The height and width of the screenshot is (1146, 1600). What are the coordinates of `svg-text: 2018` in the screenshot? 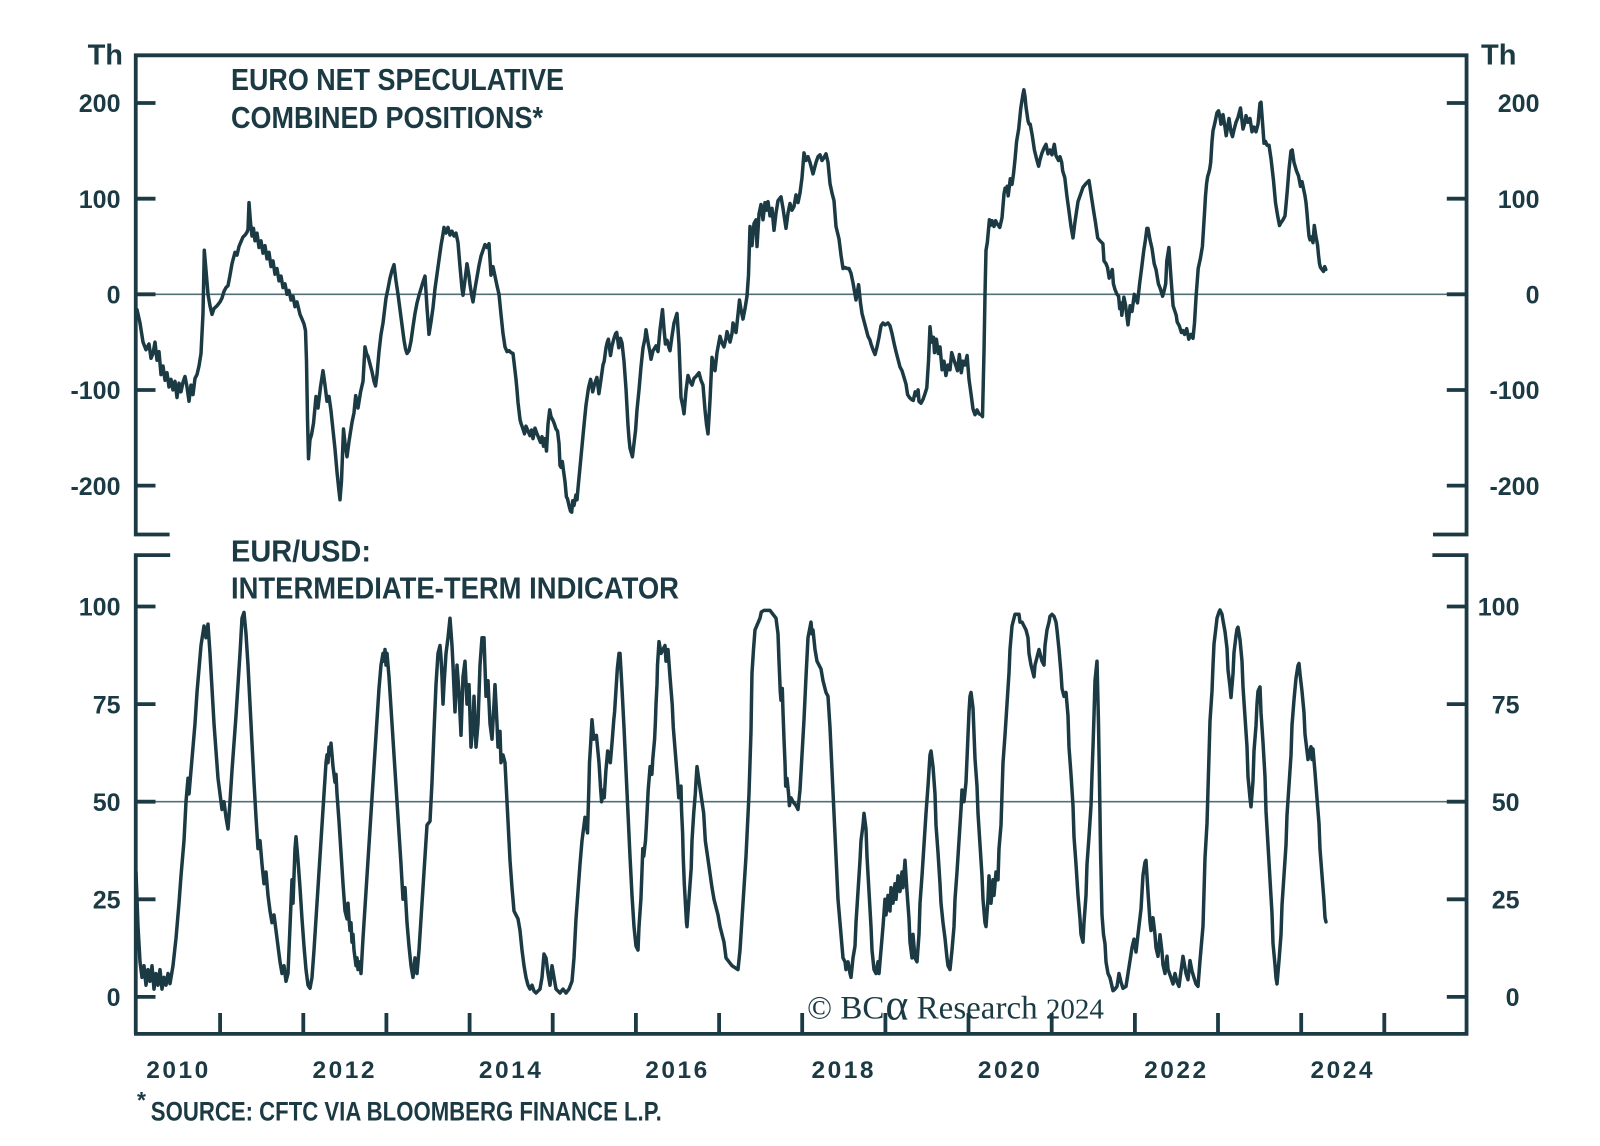 It's located at (844, 1070).